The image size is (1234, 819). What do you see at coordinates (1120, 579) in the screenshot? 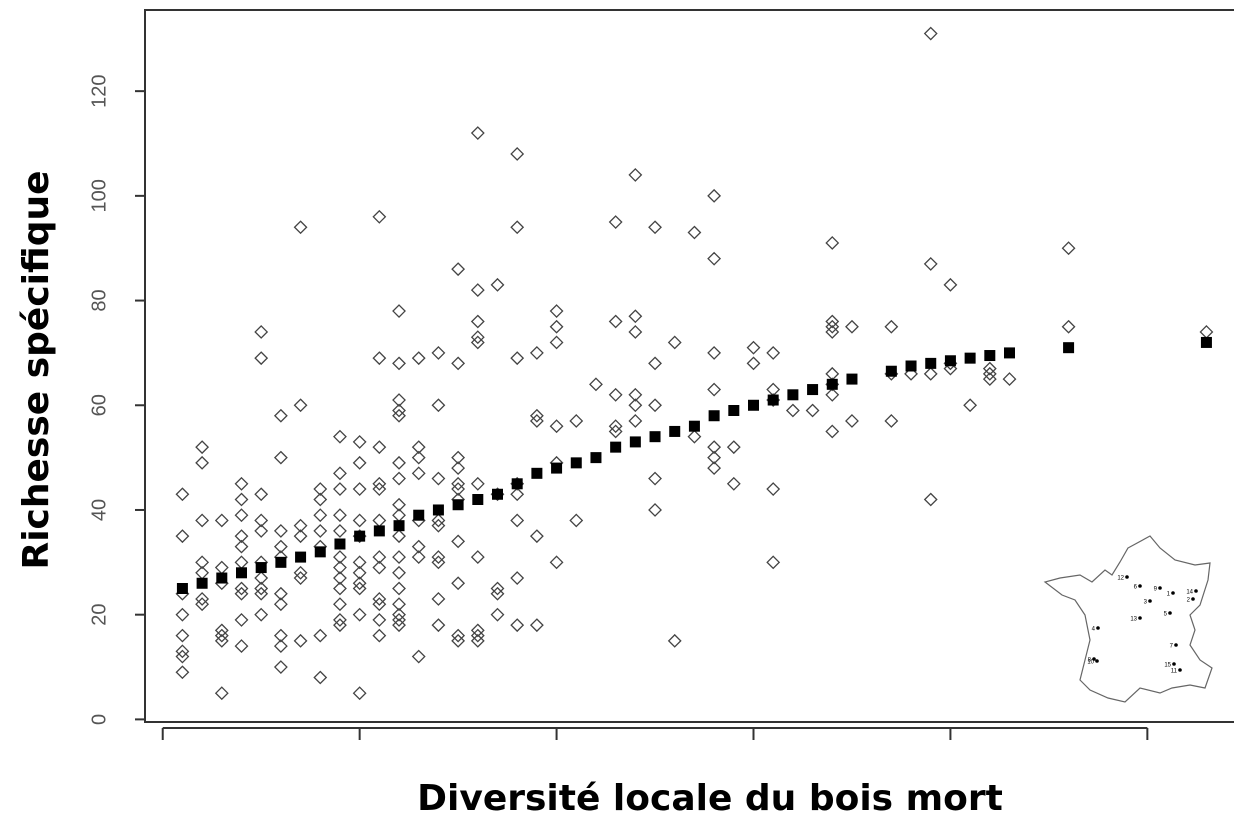
I see `map-label: 12` at bounding box center [1120, 579].